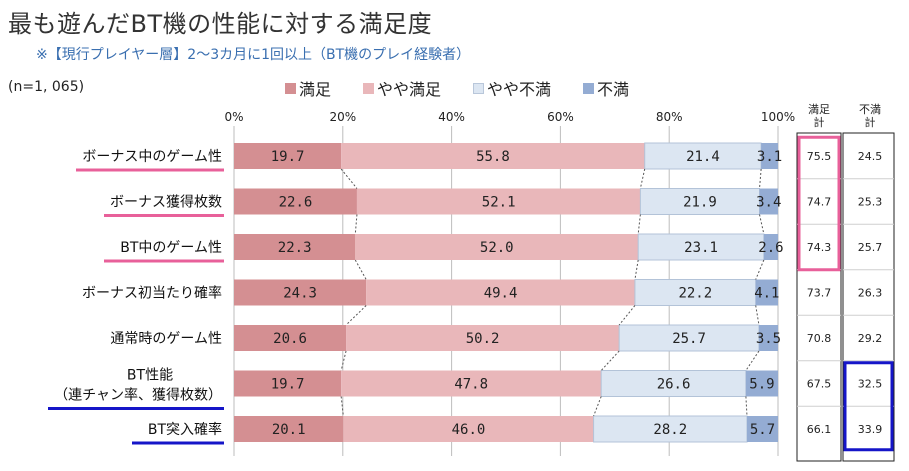 This screenshot has width=909, height=471. Describe the element at coordinates (870, 122) in the screenshot. I see `dissatisfied-total-header: 計` at that location.